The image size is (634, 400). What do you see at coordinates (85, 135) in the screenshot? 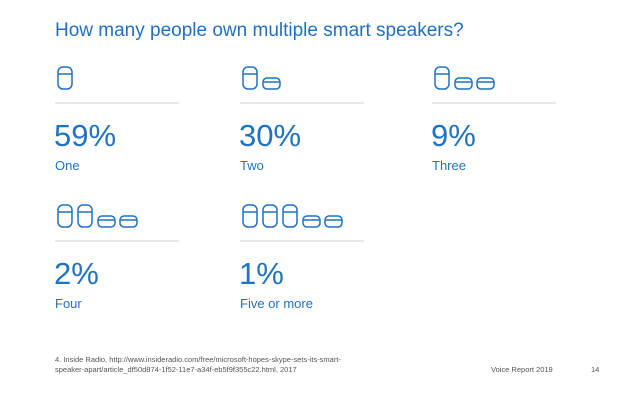
I see `value-label: 59%` at bounding box center [85, 135].